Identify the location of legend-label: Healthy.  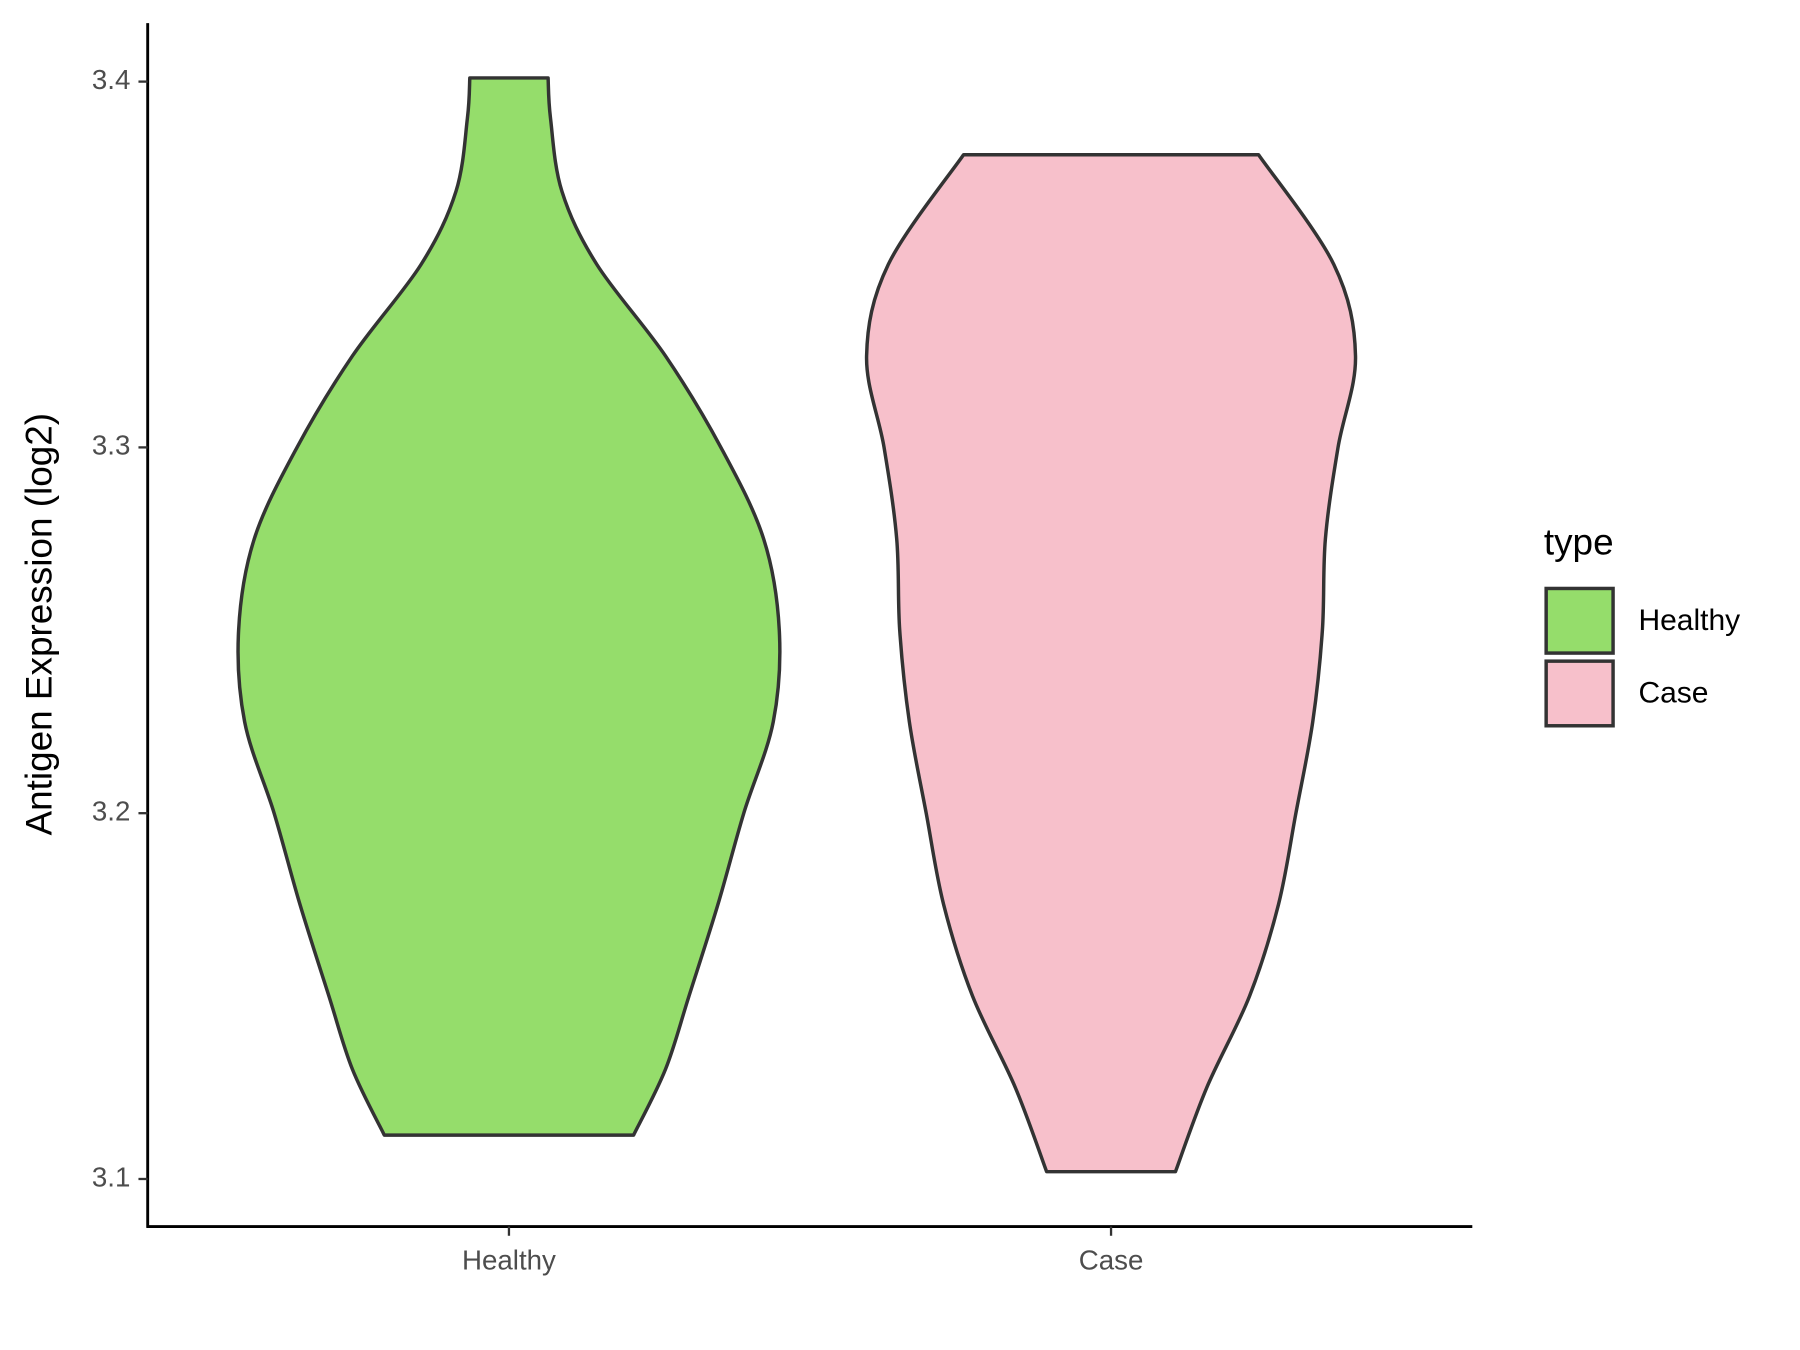
(1689, 620).